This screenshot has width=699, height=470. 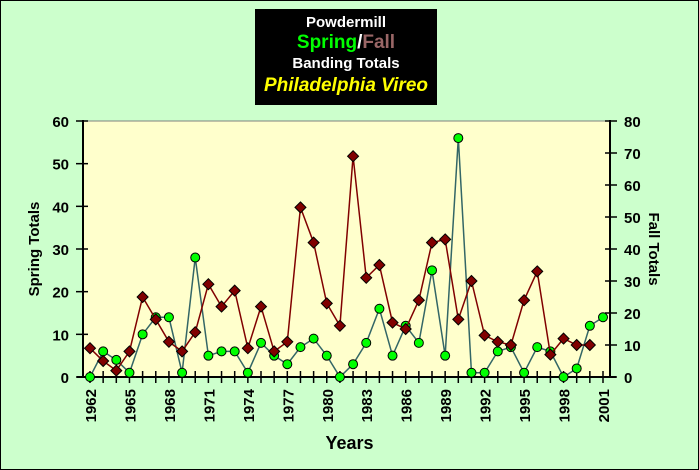 I want to click on x-tick-label: 1998, so click(x=565, y=405).